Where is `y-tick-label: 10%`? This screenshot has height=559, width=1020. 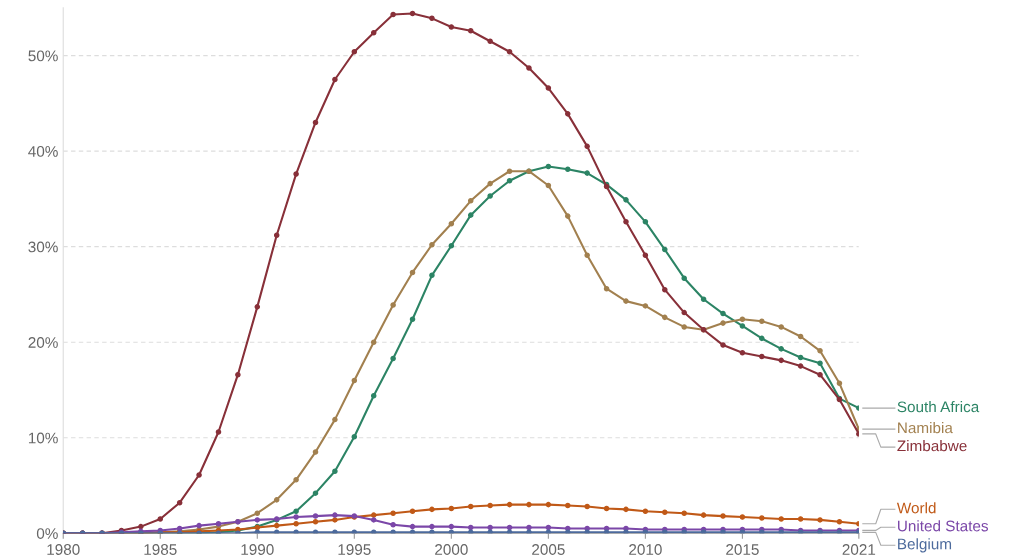 y-tick-label: 10% is located at coordinates (43, 438).